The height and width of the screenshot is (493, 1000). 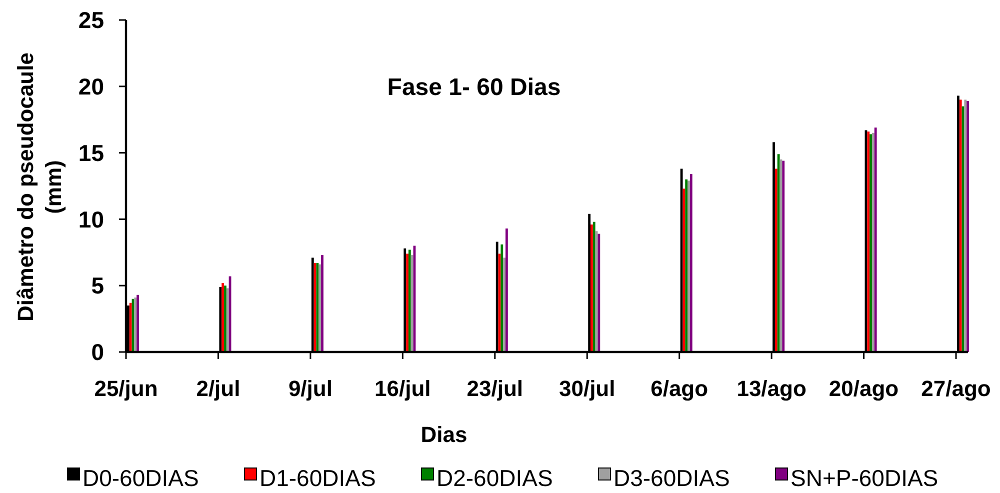 What do you see at coordinates (91, 153) in the screenshot?
I see `y-tick-label: 15` at bounding box center [91, 153].